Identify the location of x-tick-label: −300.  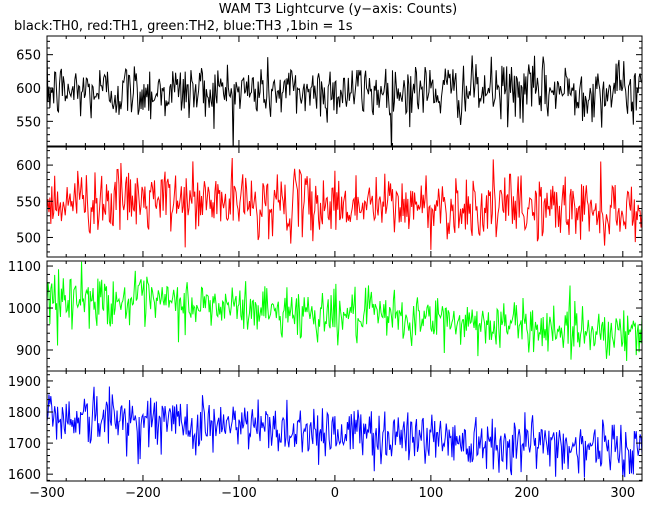
(47, 493).